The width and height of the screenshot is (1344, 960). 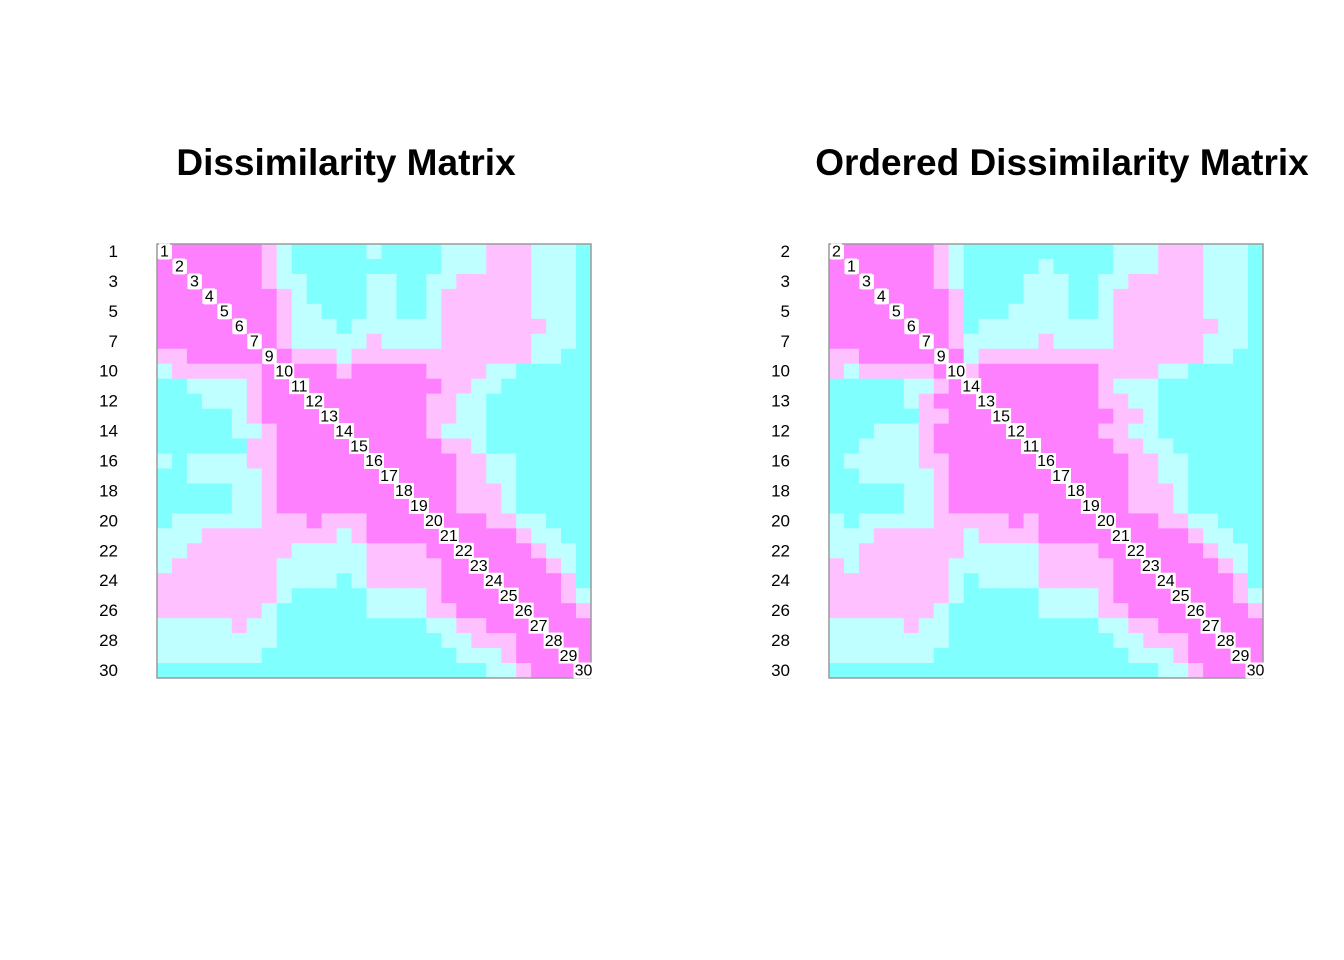 What do you see at coordinates (108, 670) in the screenshot?
I see `row-label: 30` at bounding box center [108, 670].